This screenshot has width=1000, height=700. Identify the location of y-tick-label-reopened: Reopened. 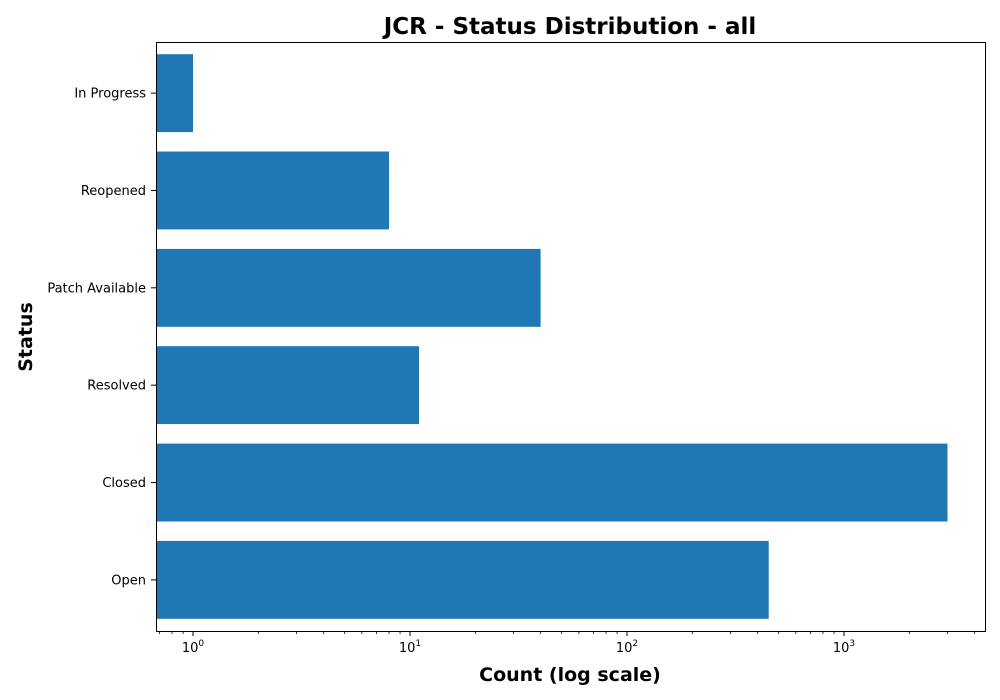
(113, 191).